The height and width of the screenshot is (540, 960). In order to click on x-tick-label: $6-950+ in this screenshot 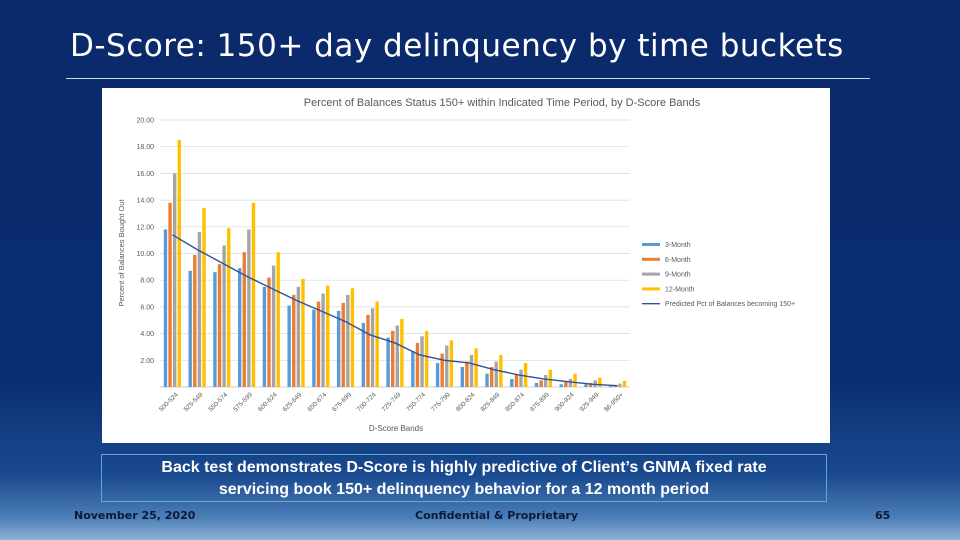, I will do `click(614, 402)`.